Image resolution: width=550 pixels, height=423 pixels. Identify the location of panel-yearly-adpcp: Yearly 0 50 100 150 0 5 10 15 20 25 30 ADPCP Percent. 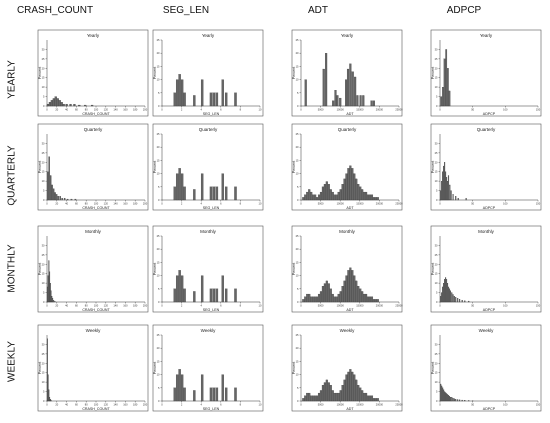
(486, 73).